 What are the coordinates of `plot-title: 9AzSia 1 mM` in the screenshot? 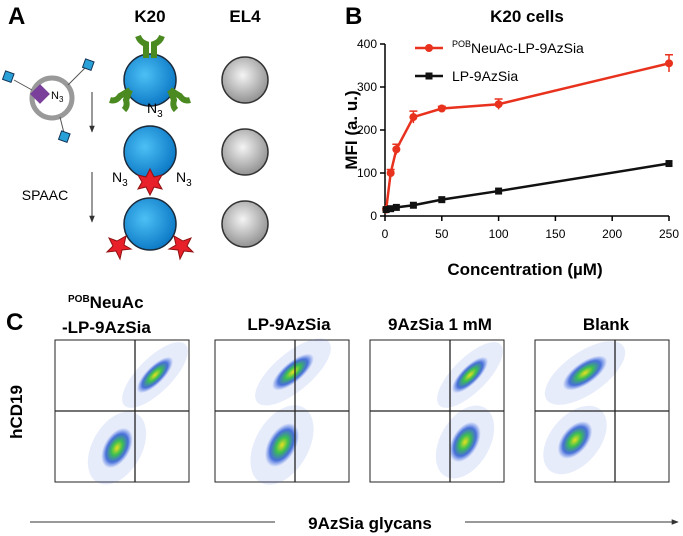 It's located at (440, 324).